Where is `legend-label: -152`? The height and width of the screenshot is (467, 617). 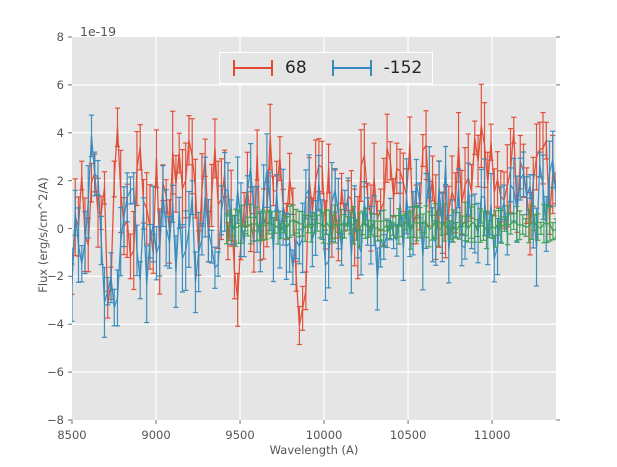 legend-label: -152 is located at coordinates (403, 68).